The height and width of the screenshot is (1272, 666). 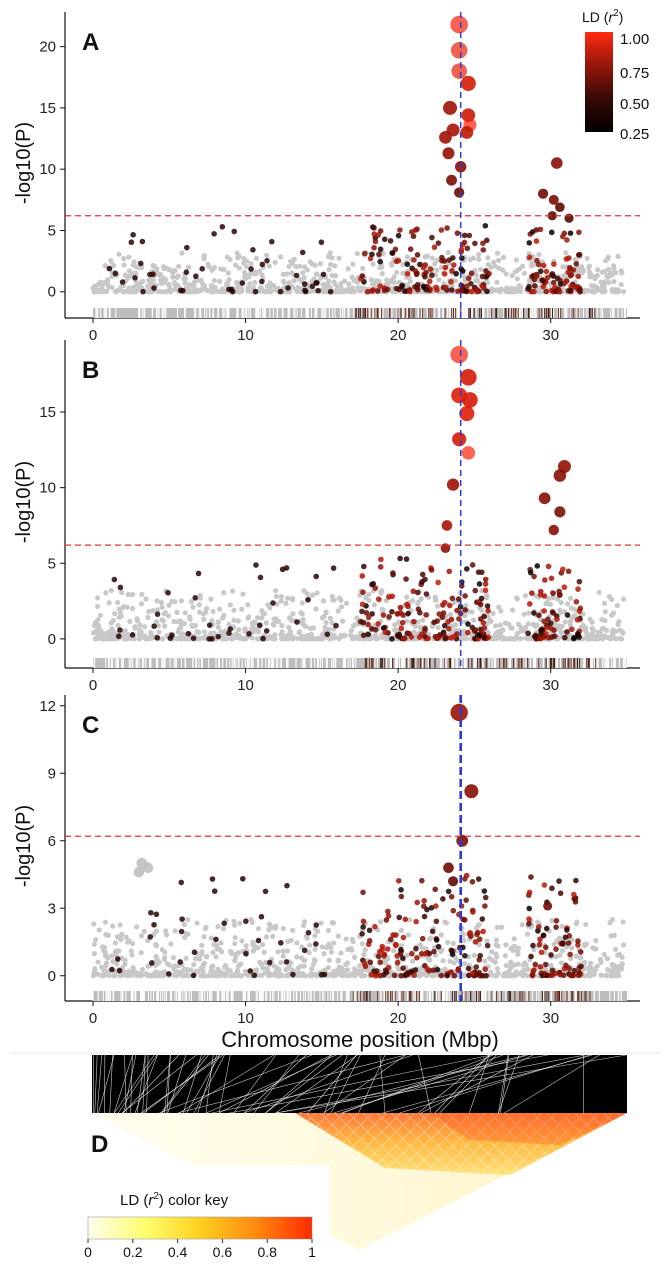 What do you see at coordinates (599, 82) in the screenshot?
I see `ld-legend-colorbar` at bounding box center [599, 82].